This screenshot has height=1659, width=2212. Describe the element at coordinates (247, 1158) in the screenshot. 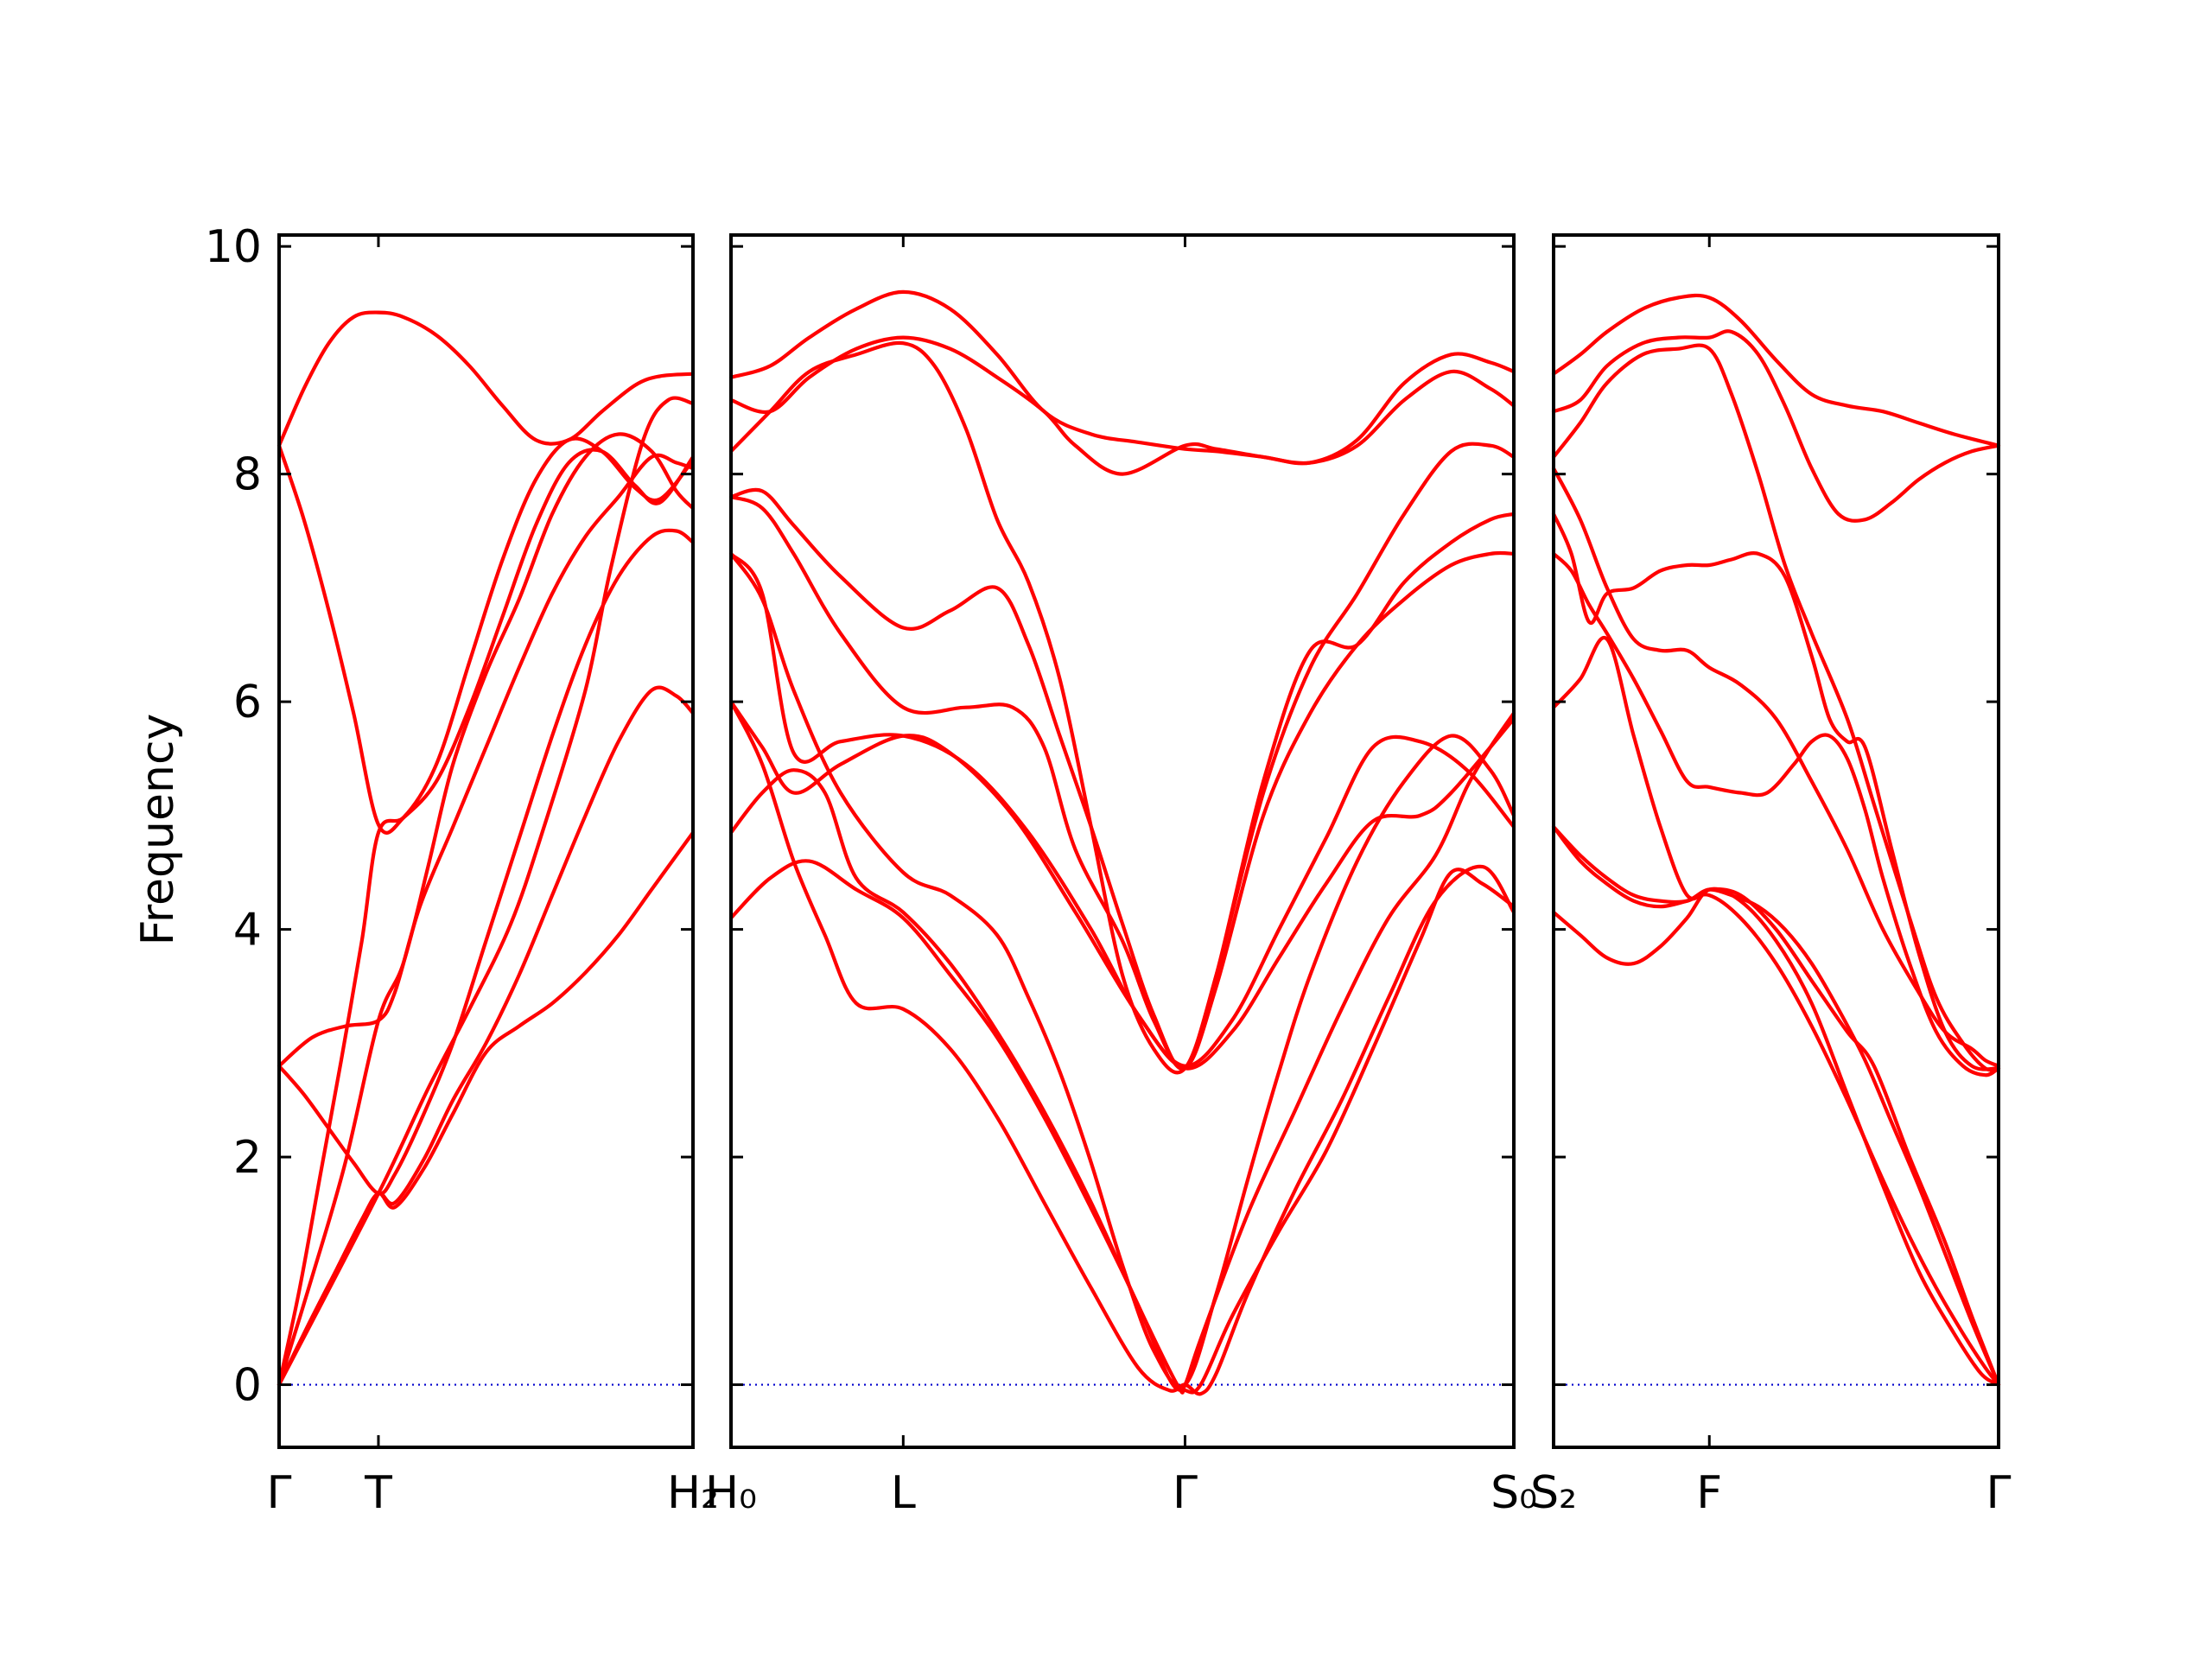

I see `y-tick-label: 2` at that location.